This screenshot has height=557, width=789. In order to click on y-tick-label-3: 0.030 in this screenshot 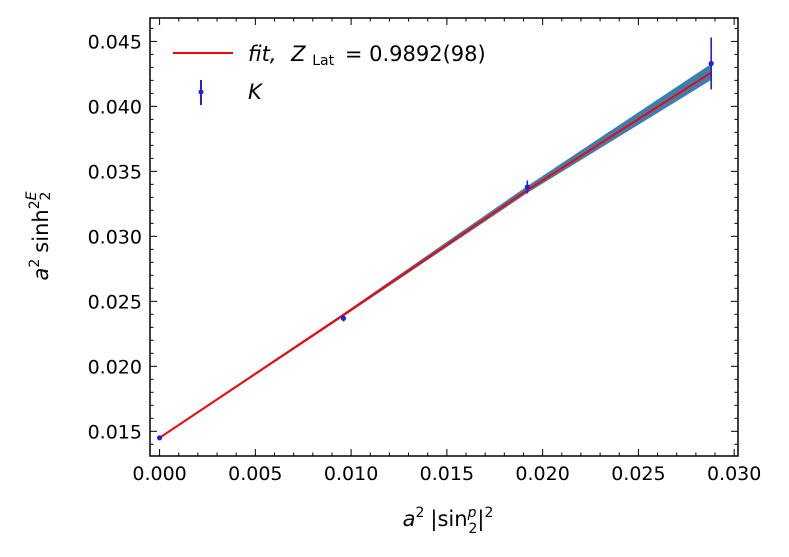, I will do `click(115, 237)`.